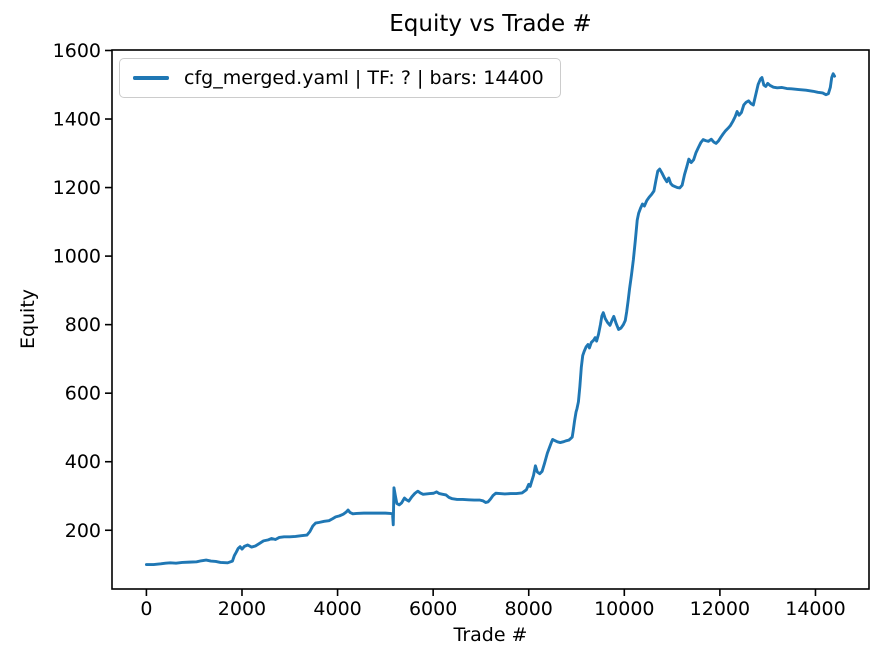 This screenshot has width=896, height=672. What do you see at coordinates (83, 394) in the screenshot?
I see `y-tick-label: 600` at bounding box center [83, 394].